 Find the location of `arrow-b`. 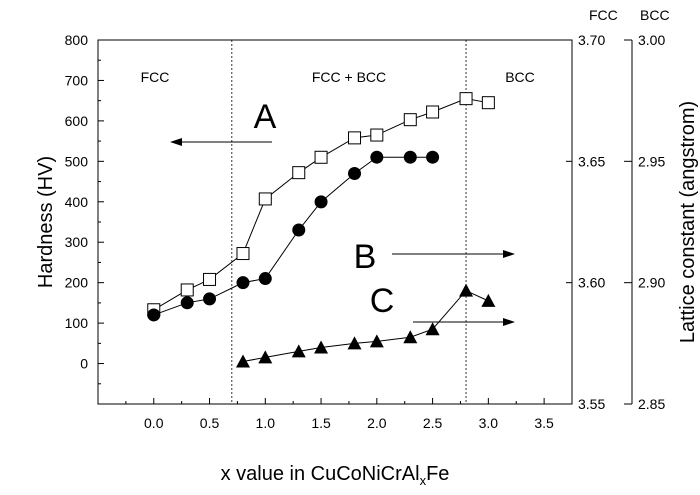

arrow-b is located at coordinates (453, 254).